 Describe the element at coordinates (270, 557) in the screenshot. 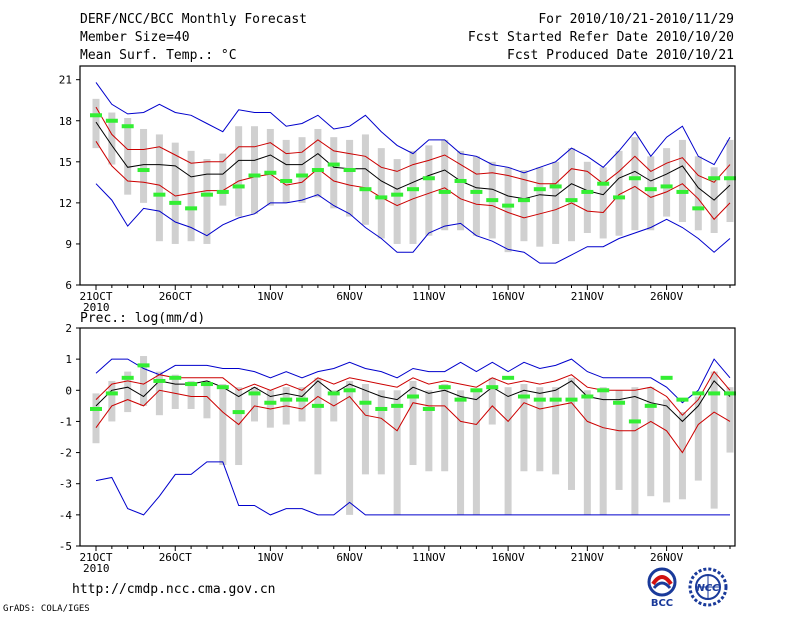

I see `prec-x-tick-label: 1NOV` at that location.